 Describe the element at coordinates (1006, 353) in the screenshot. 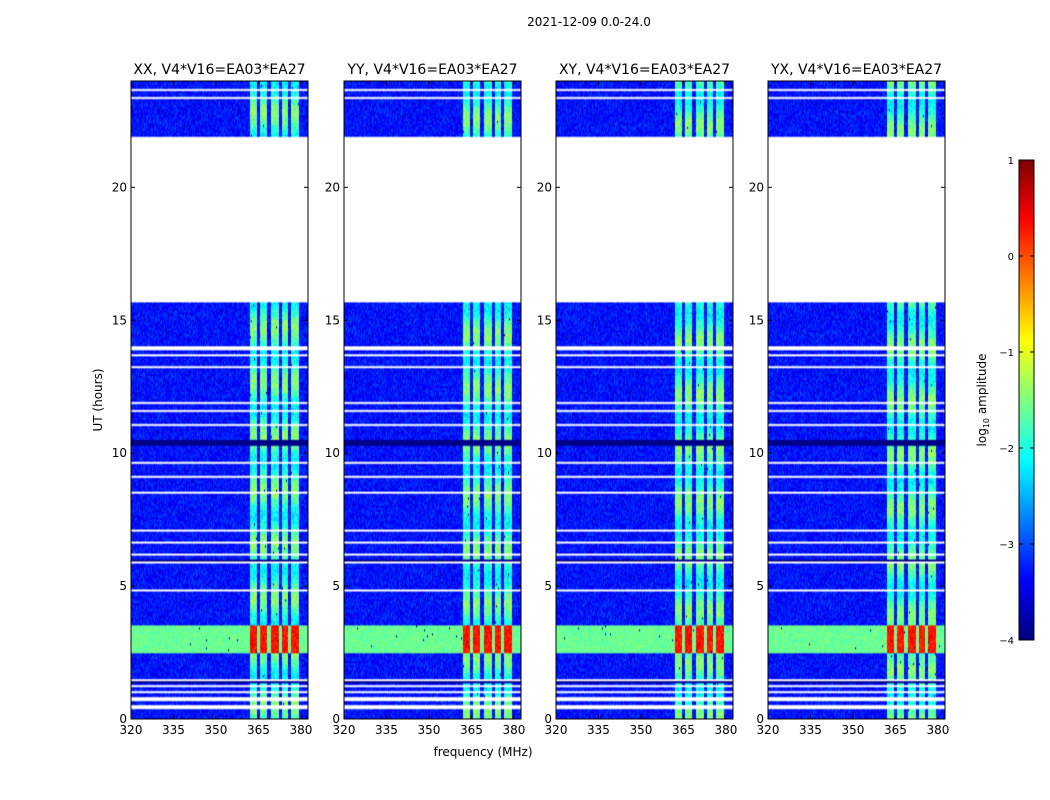

I see `colorbar-tick-label: −1` at that location.